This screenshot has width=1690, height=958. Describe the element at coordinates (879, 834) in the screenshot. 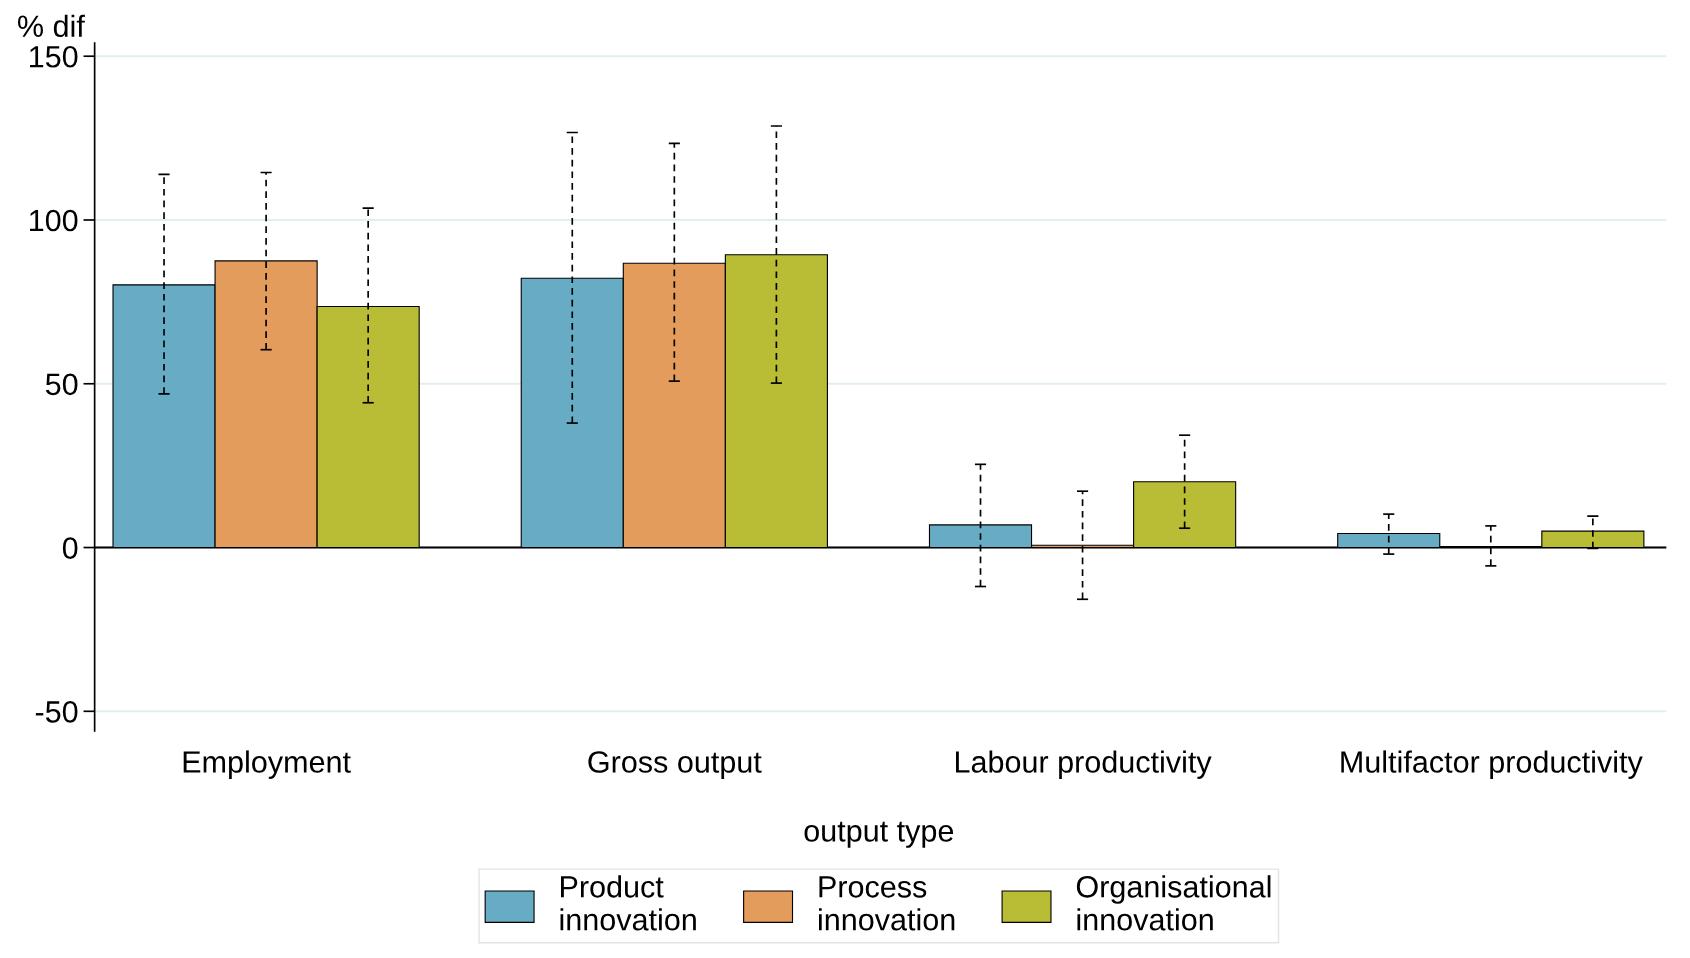

I see `x-axis-title: output type` at that location.